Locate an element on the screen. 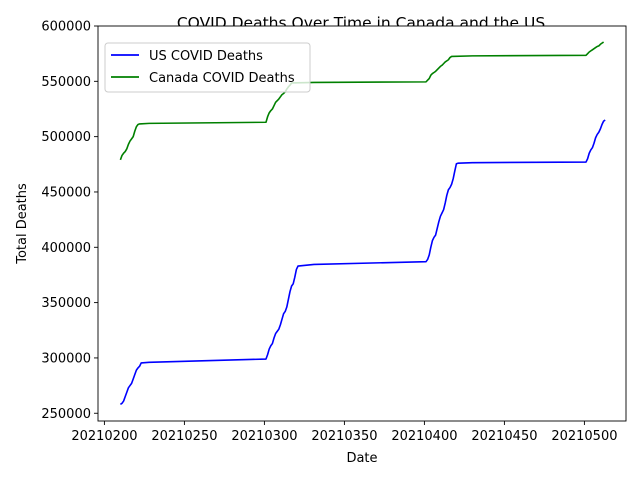 The height and width of the screenshot is (480, 640). y-tick-label: 500000 is located at coordinates (66, 137).